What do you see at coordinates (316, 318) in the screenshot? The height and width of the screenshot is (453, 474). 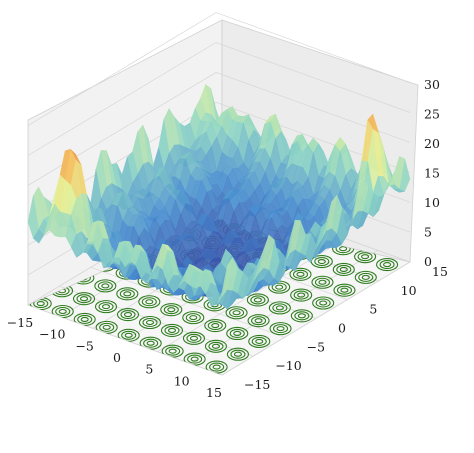 I see `grid-line` at bounding box center [316, 318].